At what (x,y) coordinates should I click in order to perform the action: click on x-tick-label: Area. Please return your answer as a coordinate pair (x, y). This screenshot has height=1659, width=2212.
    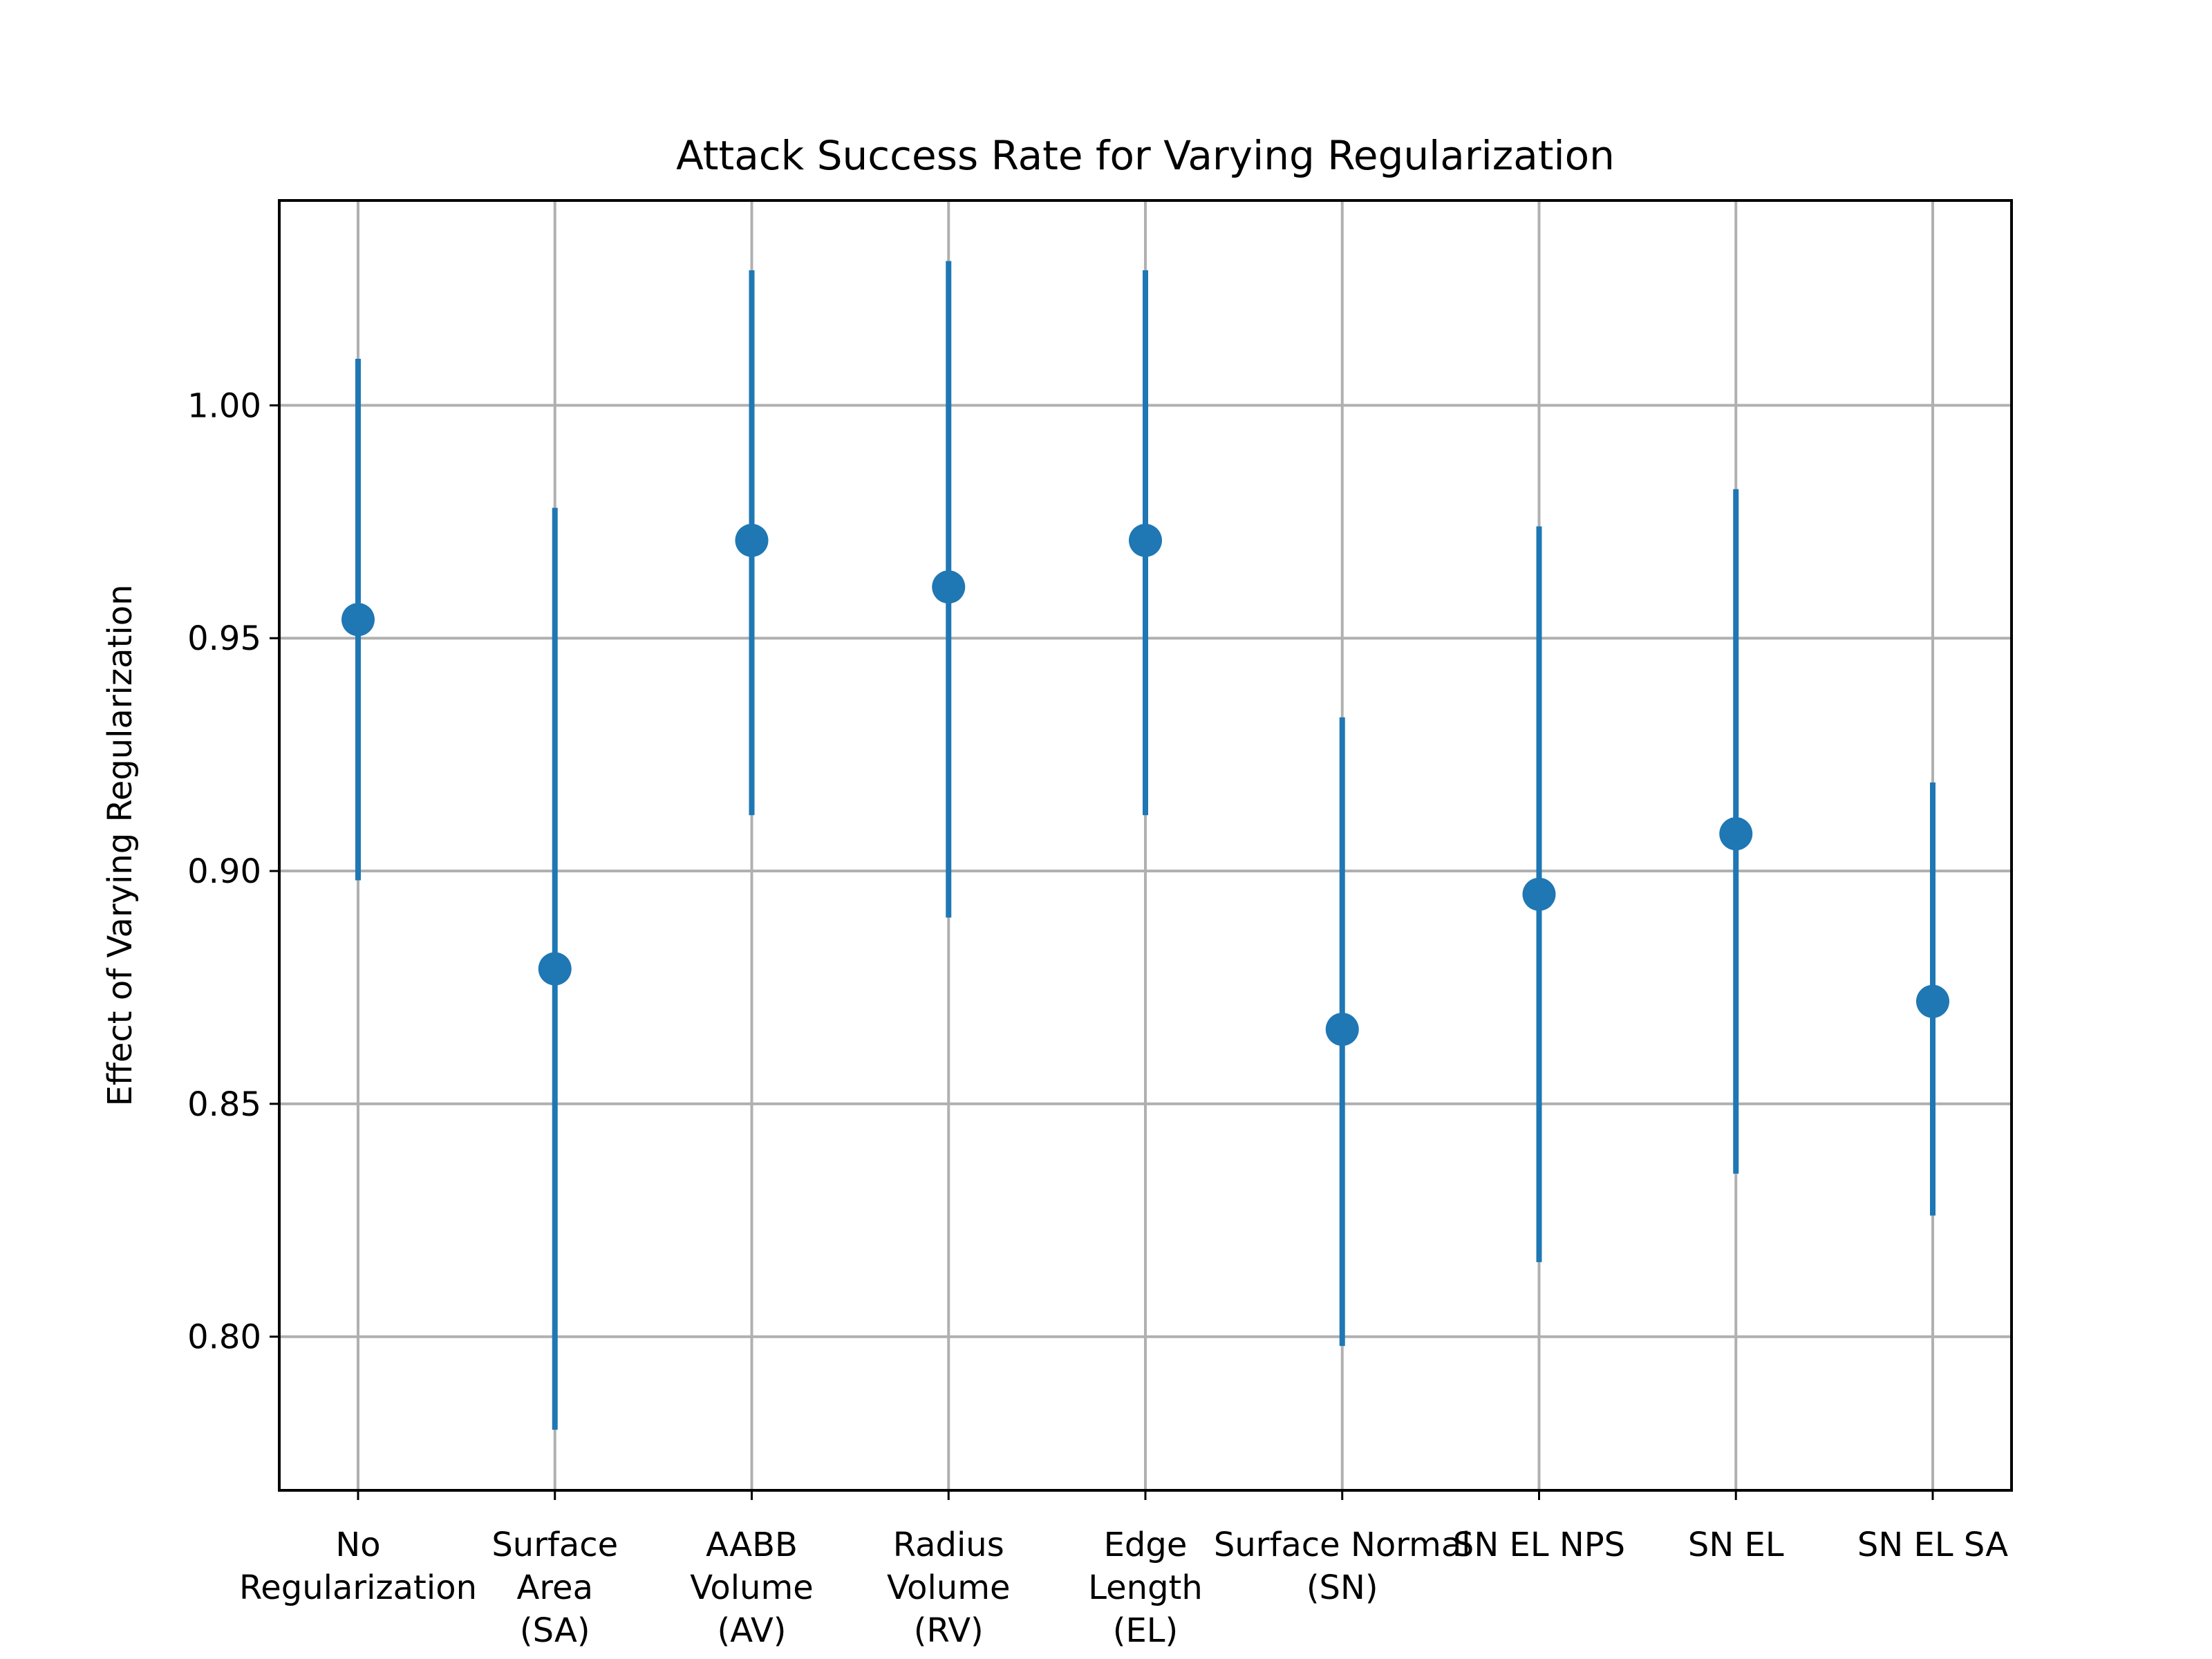
    Looking at the image, I should click on (555, 1587).